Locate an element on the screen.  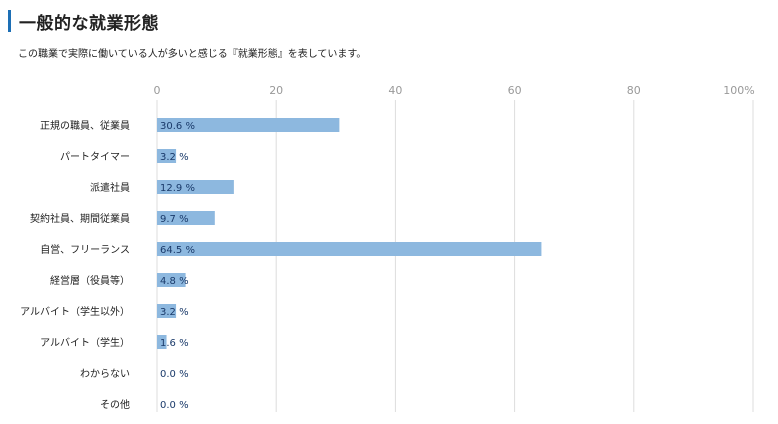
page-title: 一般的な就業形態 is located at coordinates (89, 23).